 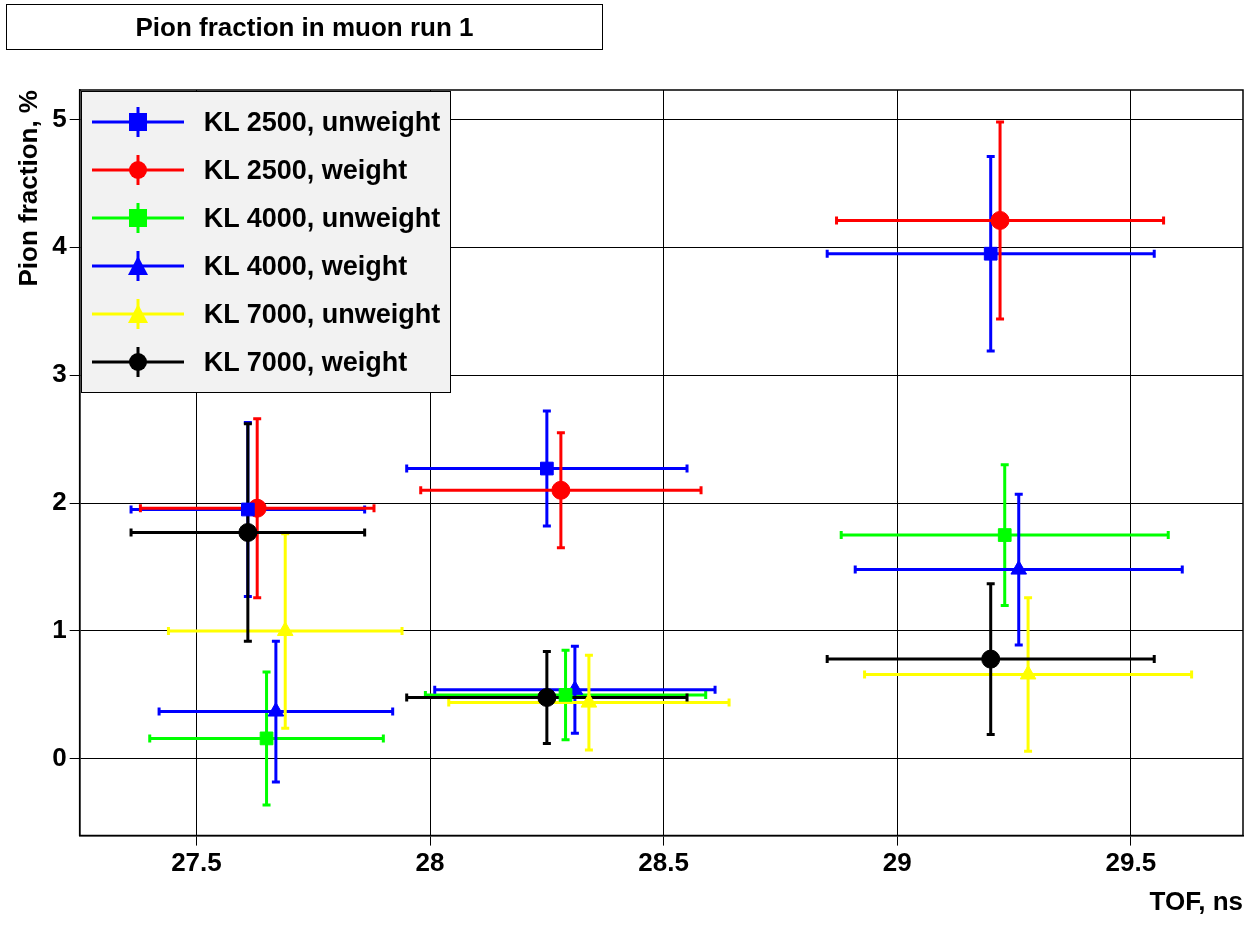 I want to click on y-tick-label: 4, so click(x=60, y=245).